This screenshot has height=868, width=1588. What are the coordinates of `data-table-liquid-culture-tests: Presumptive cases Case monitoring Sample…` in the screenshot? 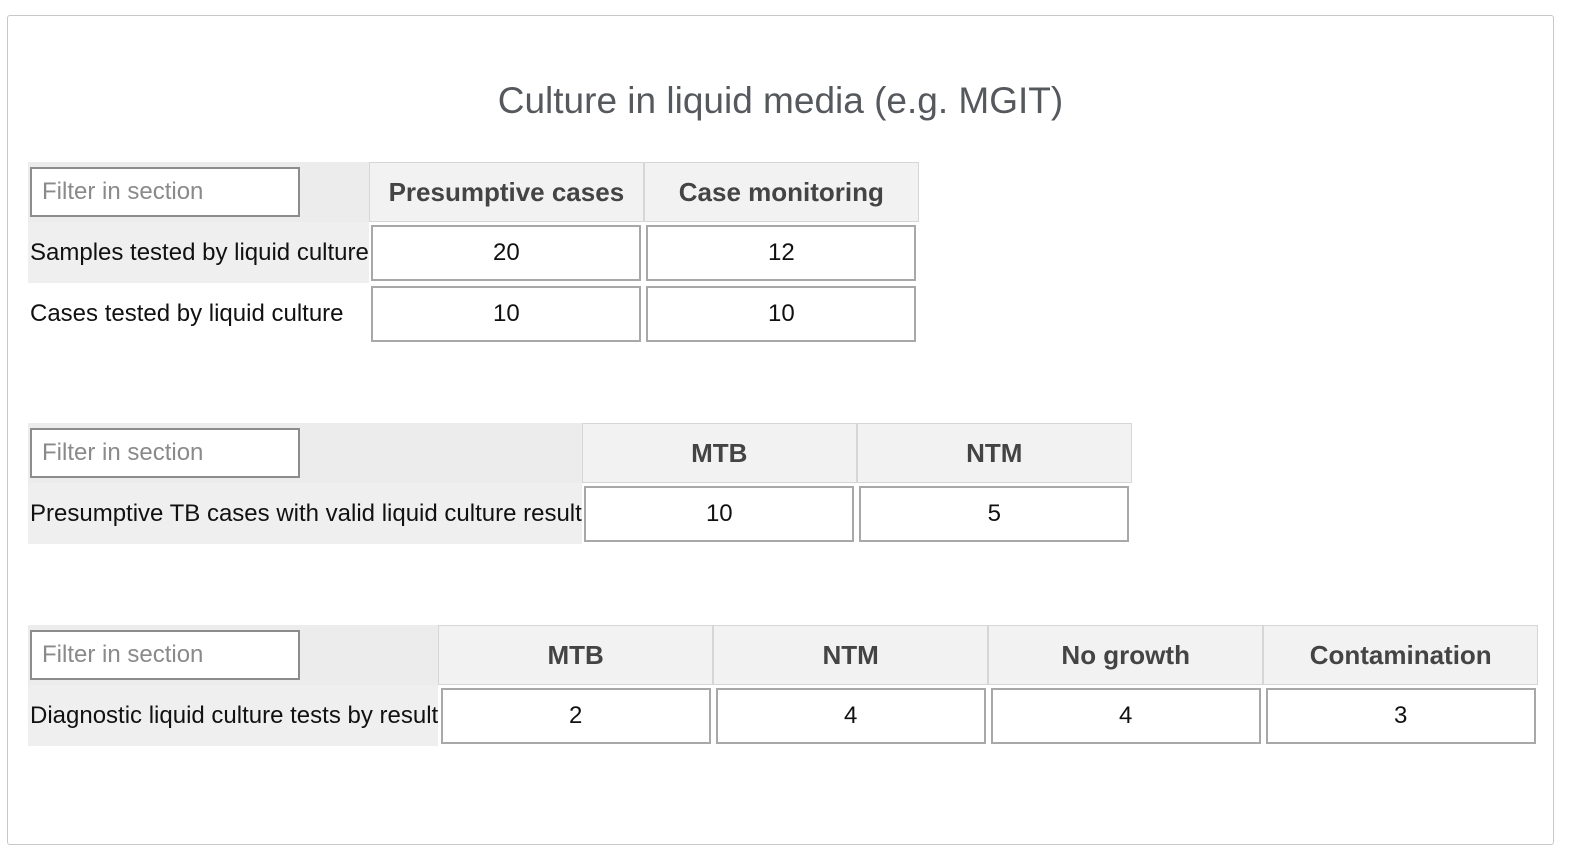 It's located at (473, 253).